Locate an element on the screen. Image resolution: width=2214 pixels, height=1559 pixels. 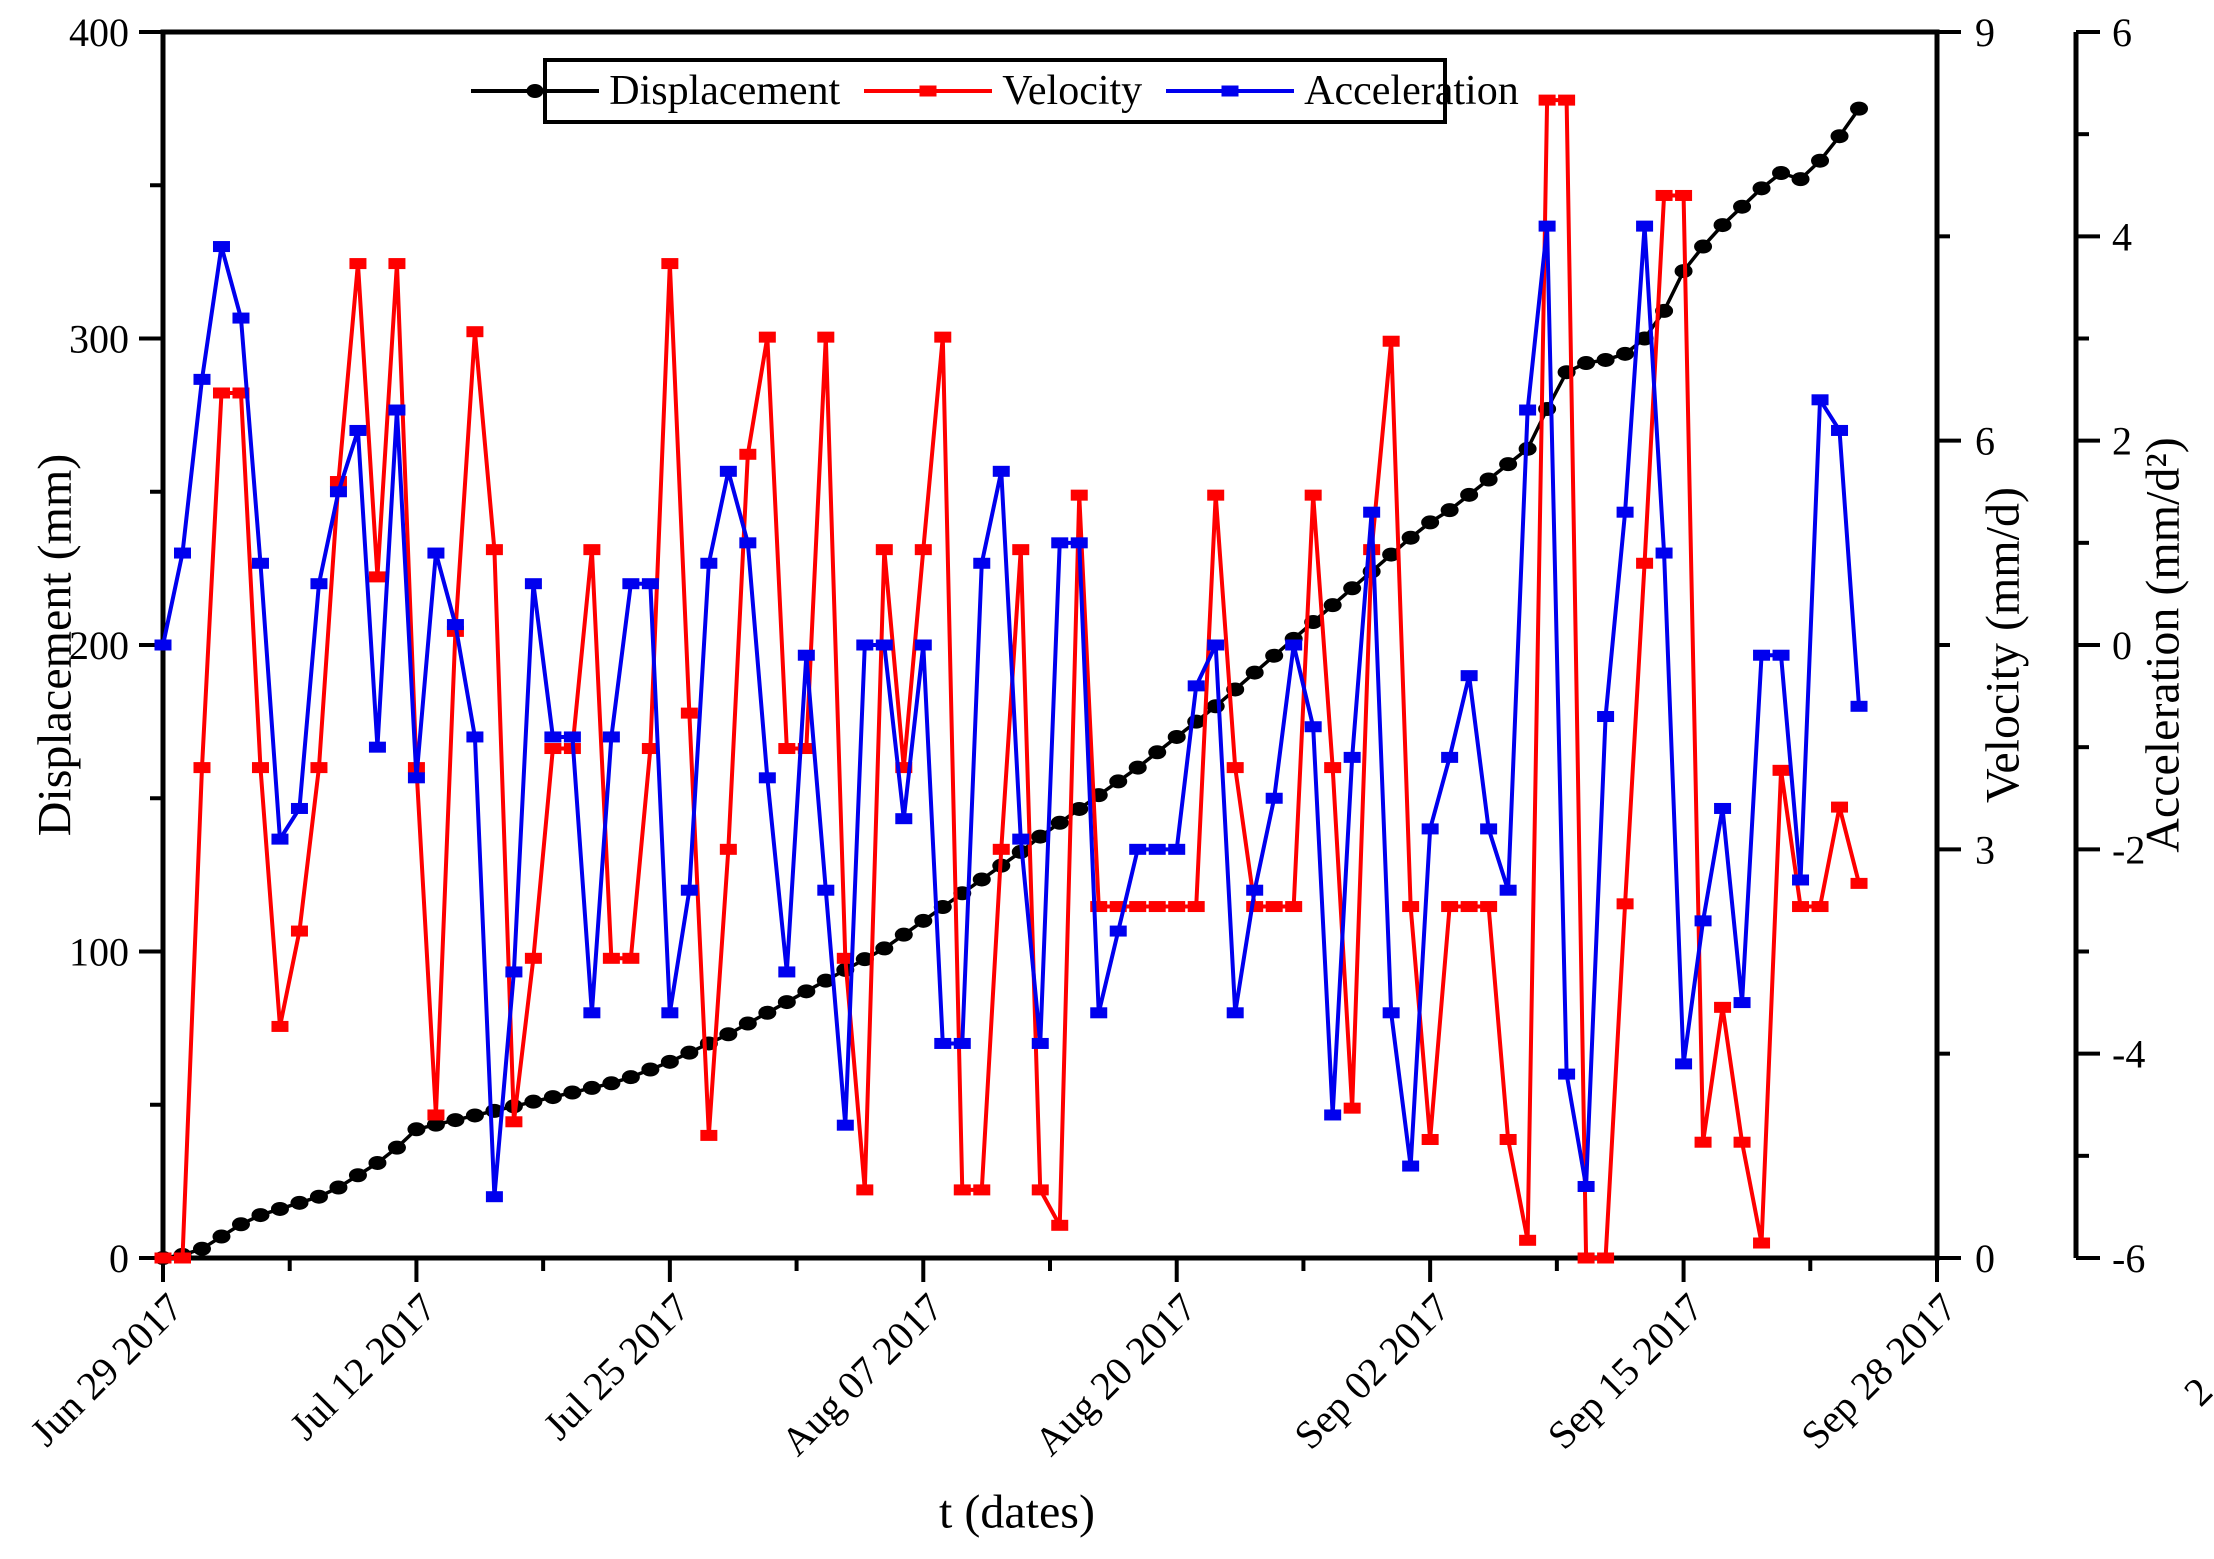
velocity-marker-icon is located at coordinates (928, 91).